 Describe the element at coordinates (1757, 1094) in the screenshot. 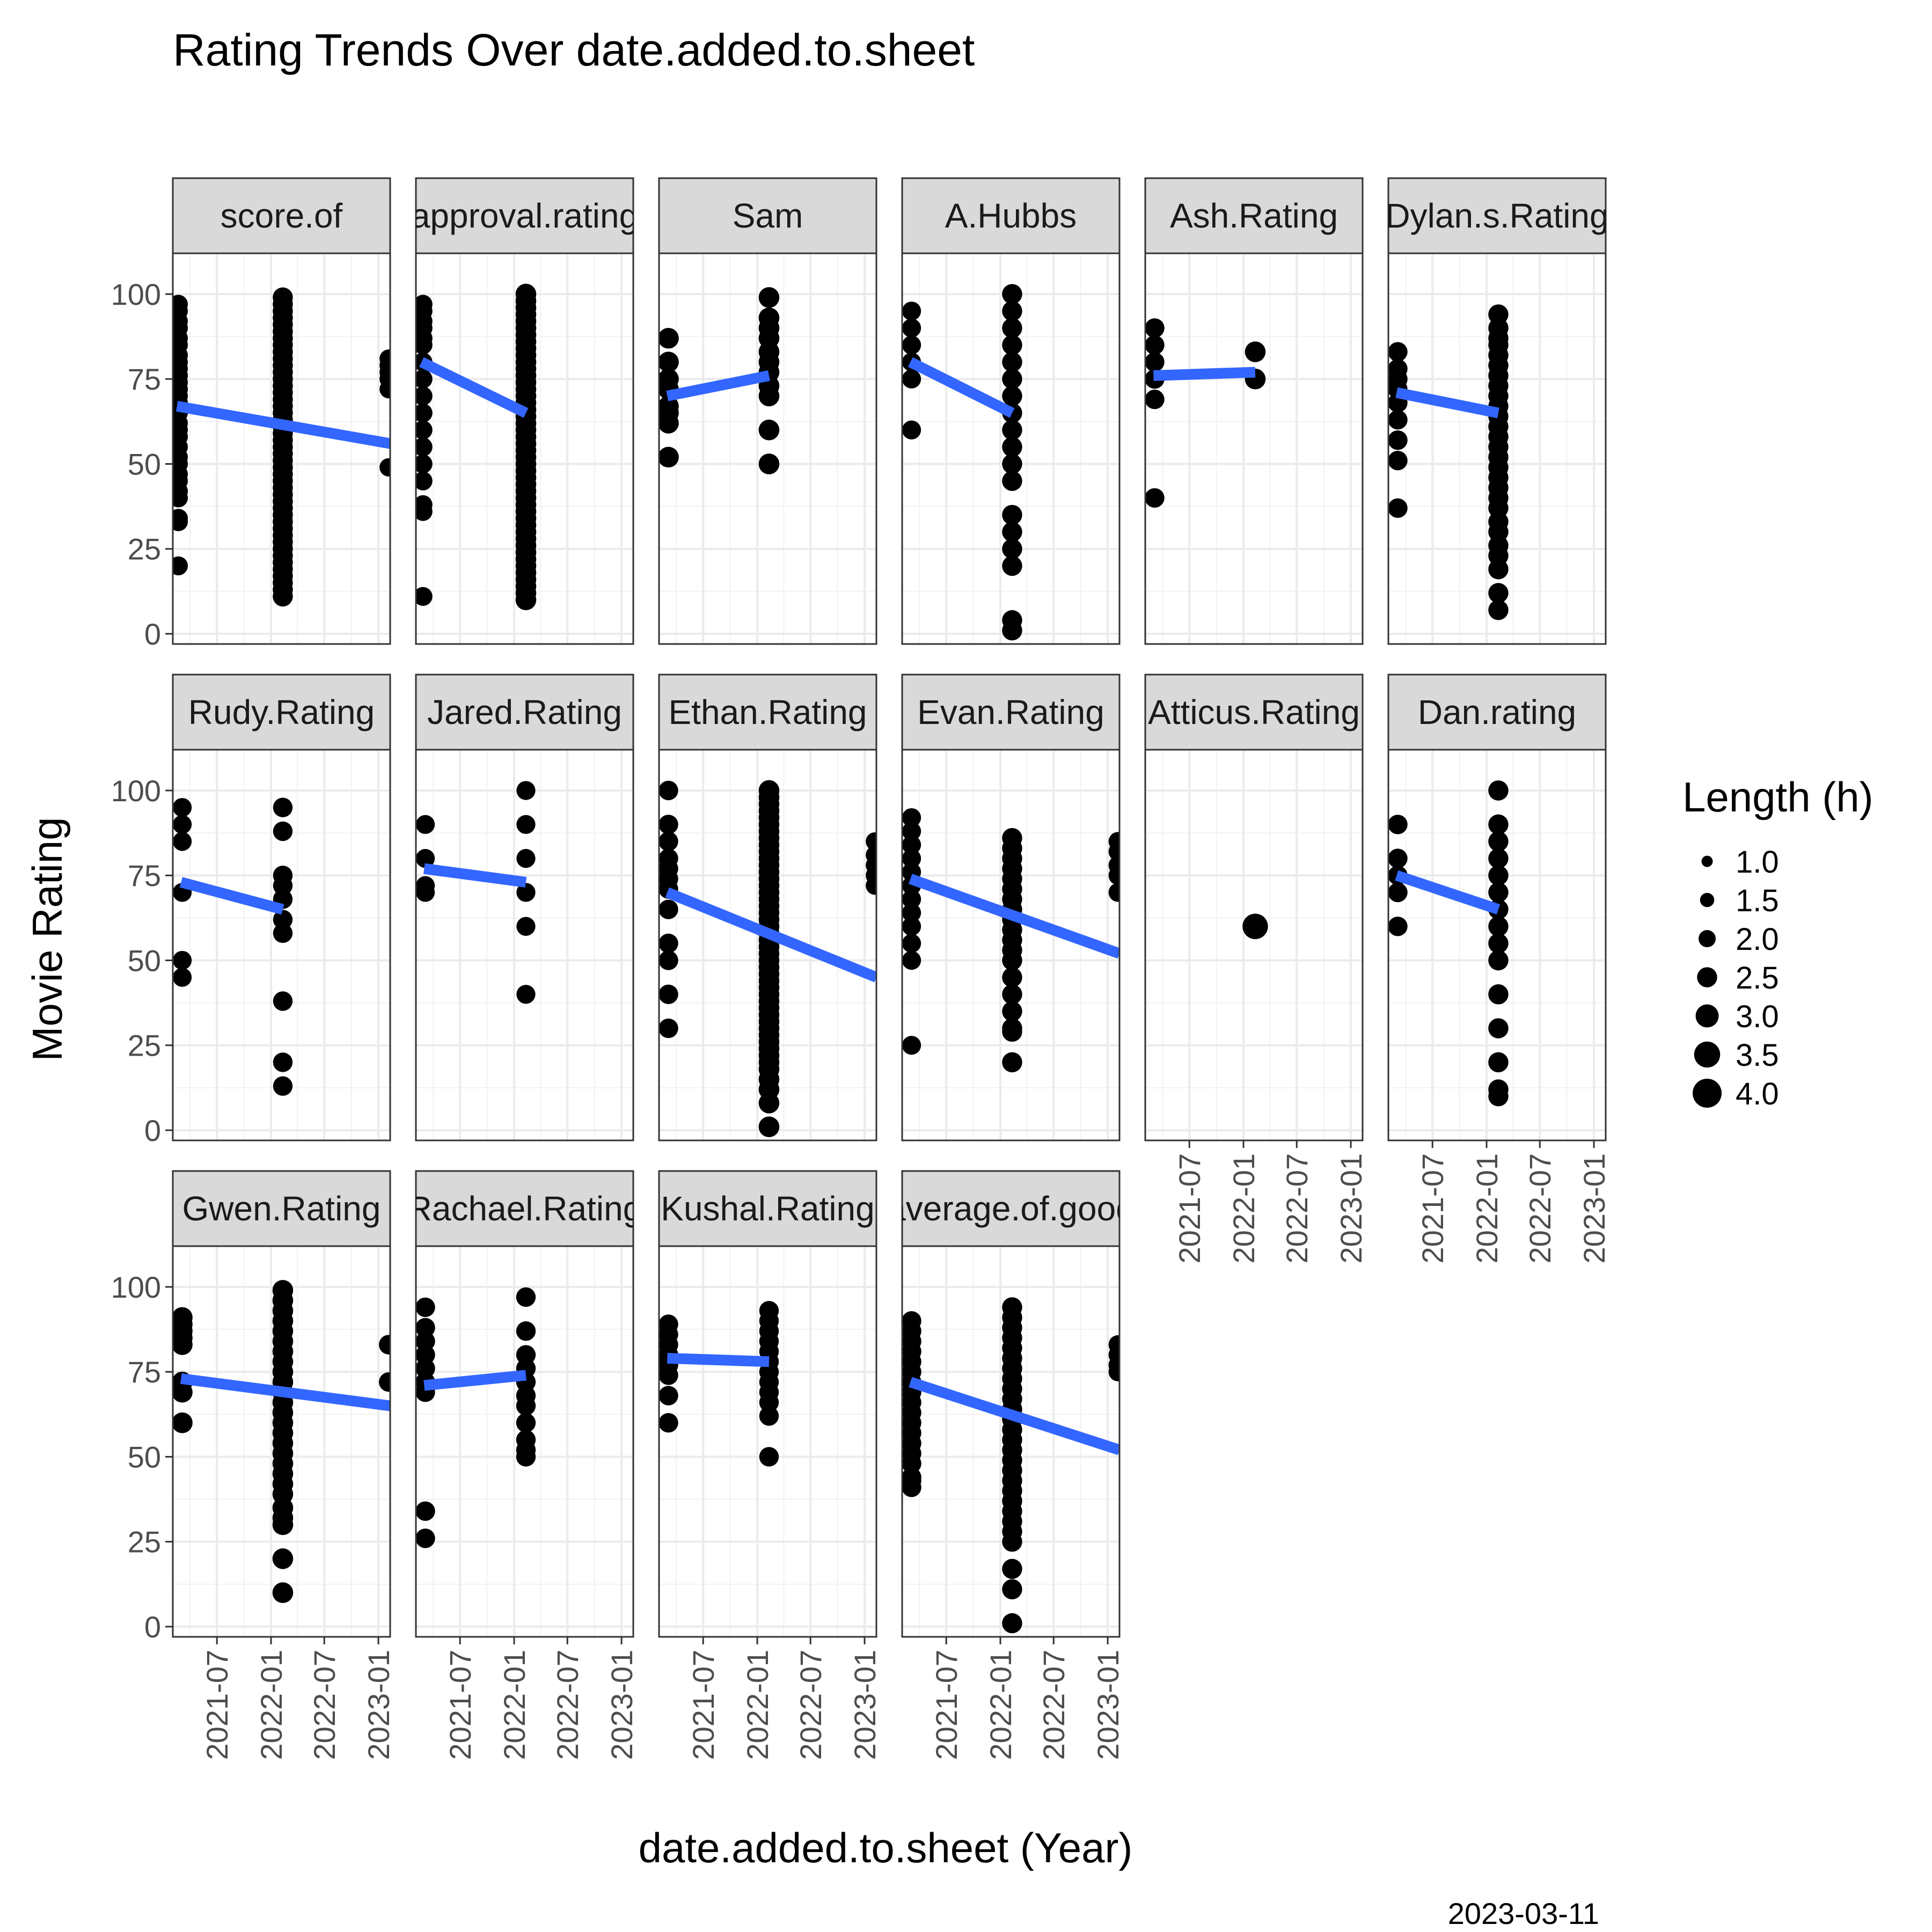

I see `legend-label: 4.0` at that location.